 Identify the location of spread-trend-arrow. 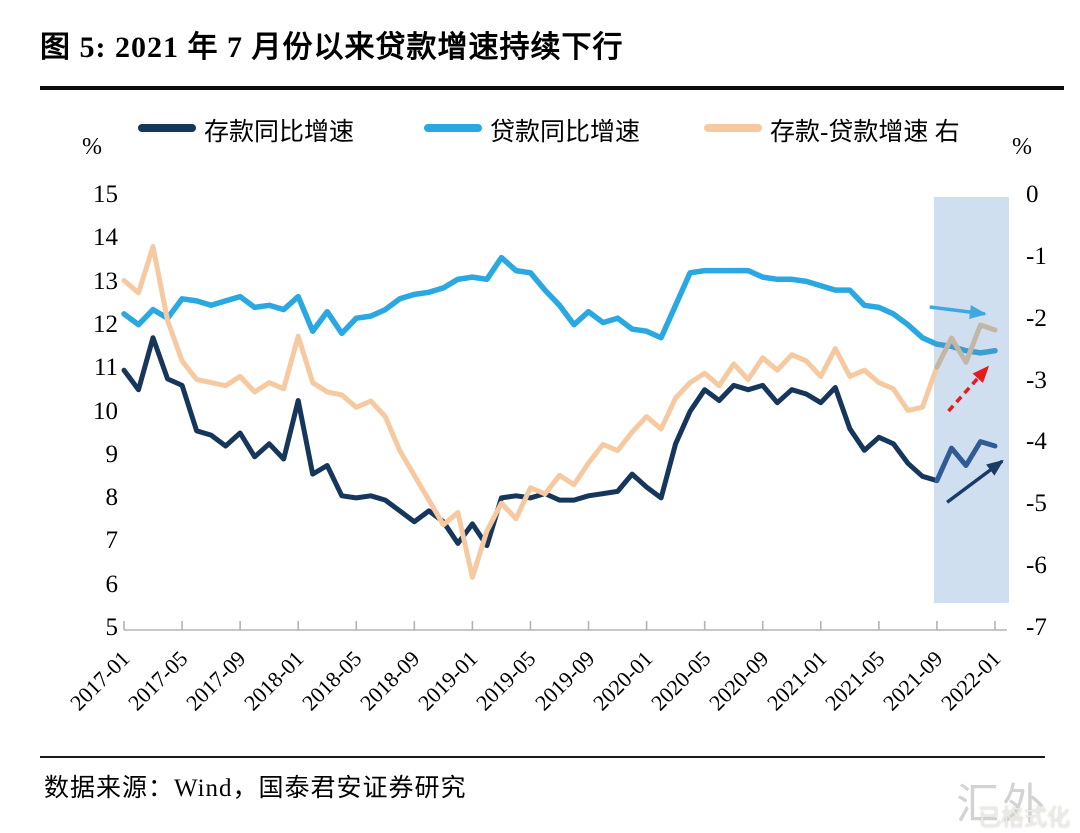
(968, 389).